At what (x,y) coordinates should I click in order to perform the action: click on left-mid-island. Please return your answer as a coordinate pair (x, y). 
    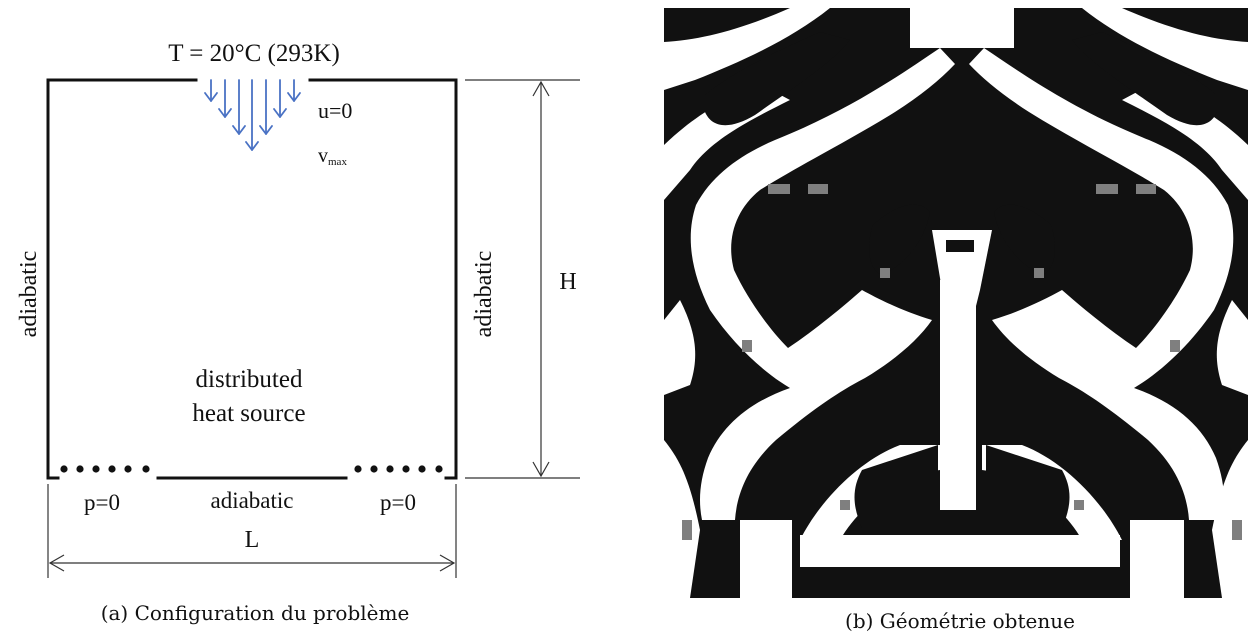
    Looking at the image, I should click on (899, 239).